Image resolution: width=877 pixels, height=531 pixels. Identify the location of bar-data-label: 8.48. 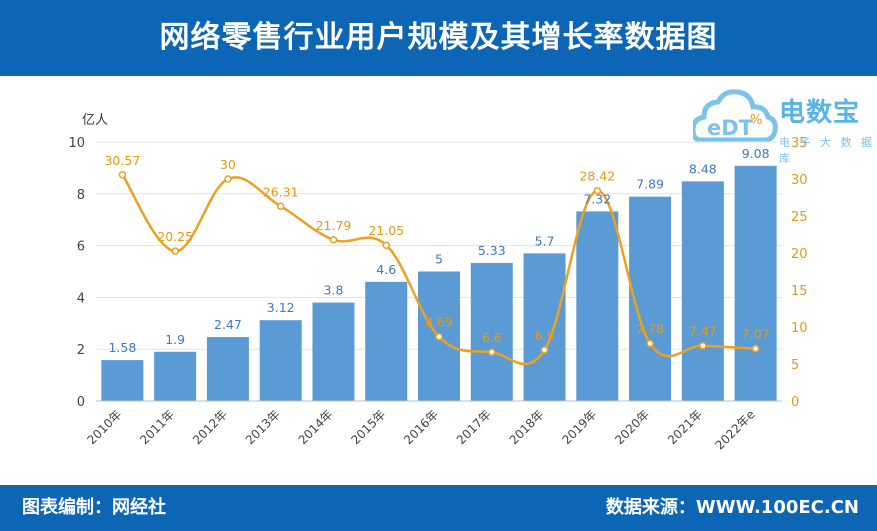
(703, 168).